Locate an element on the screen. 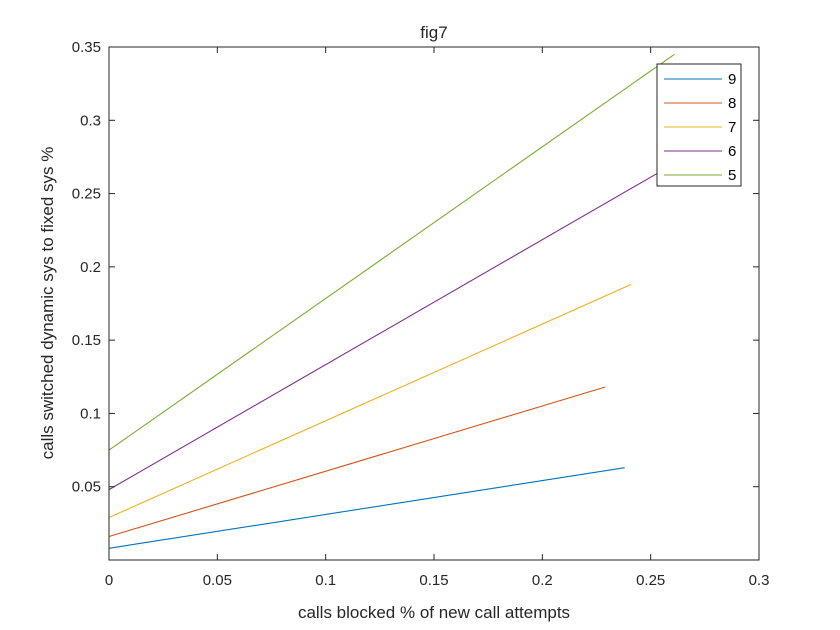 Image resolution: width=840 pixels, height=630 pixels. chart-title: fig7 is located at coordinates (433, 32).